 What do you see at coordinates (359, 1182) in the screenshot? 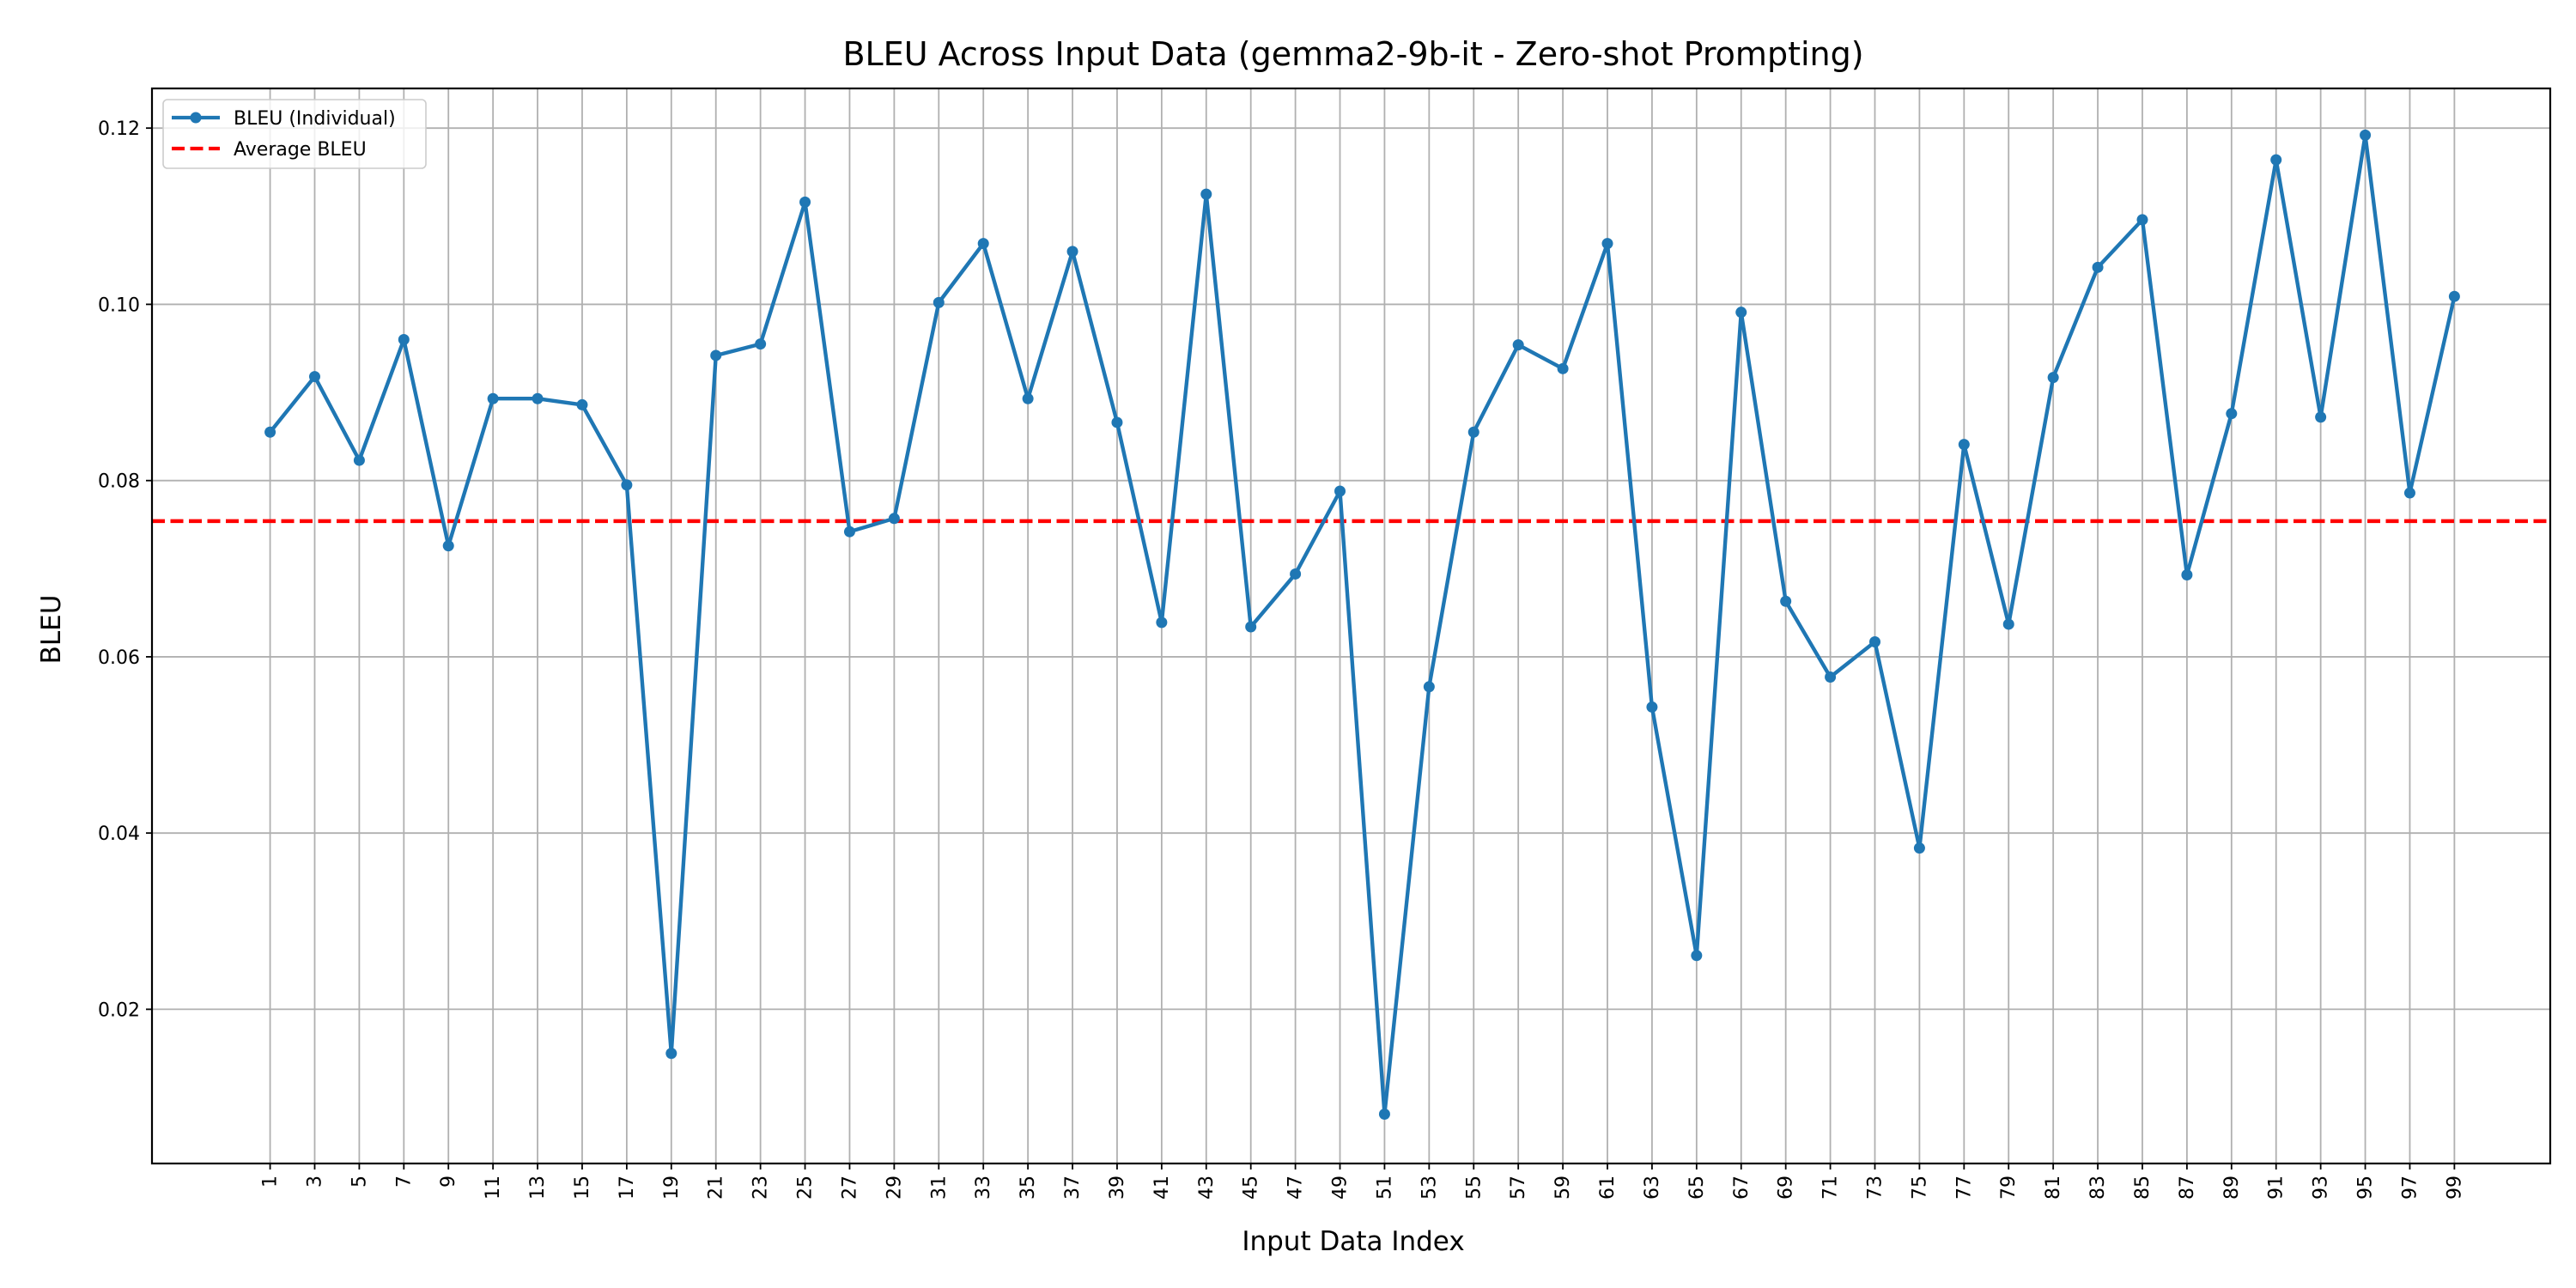
I see `x-tick-label: 5` at bounding box center [359, 1182].